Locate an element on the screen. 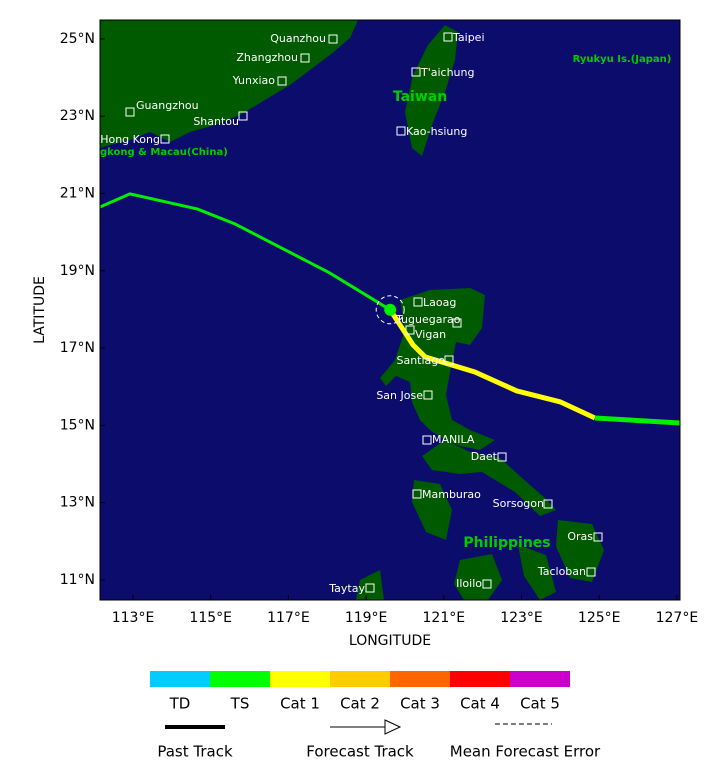 The width and height of the screenshot is (720, 764). y-tick-label: 13°N is located at coordinates (77, 503).